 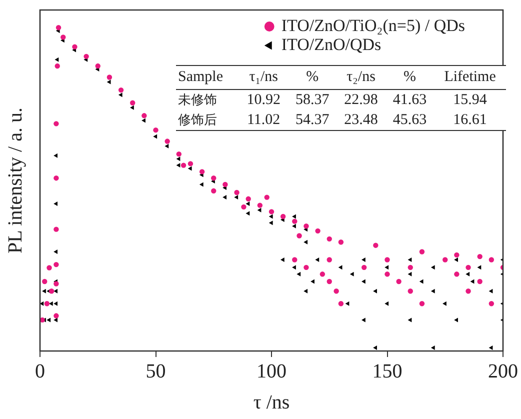 I want to click on x-tick-label: 50, so click(x=156, y=371).